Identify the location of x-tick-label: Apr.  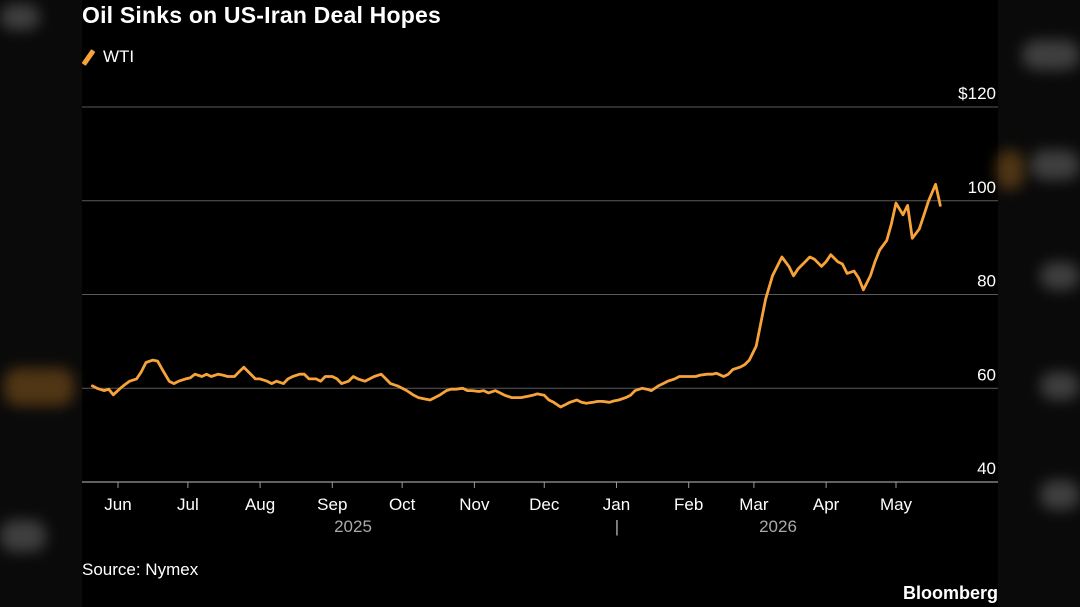
(826, 504).